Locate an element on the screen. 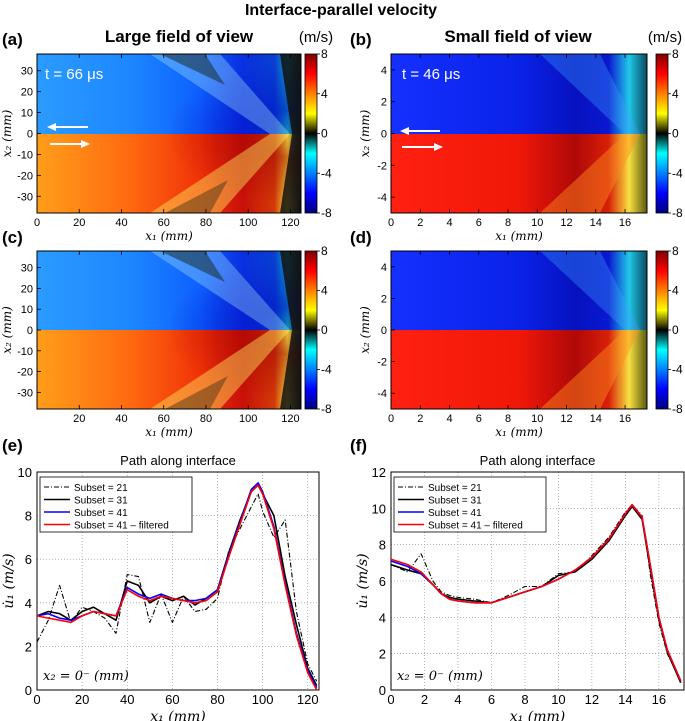 Image resolution: width=685 pixels, height=721 pixels. map-axes-d: 0 2 4 6 8 10 12 14 16 4 2 0 -2 -4 x₁ (mm) x₂ (mm) is located at coordinates (494, 345).